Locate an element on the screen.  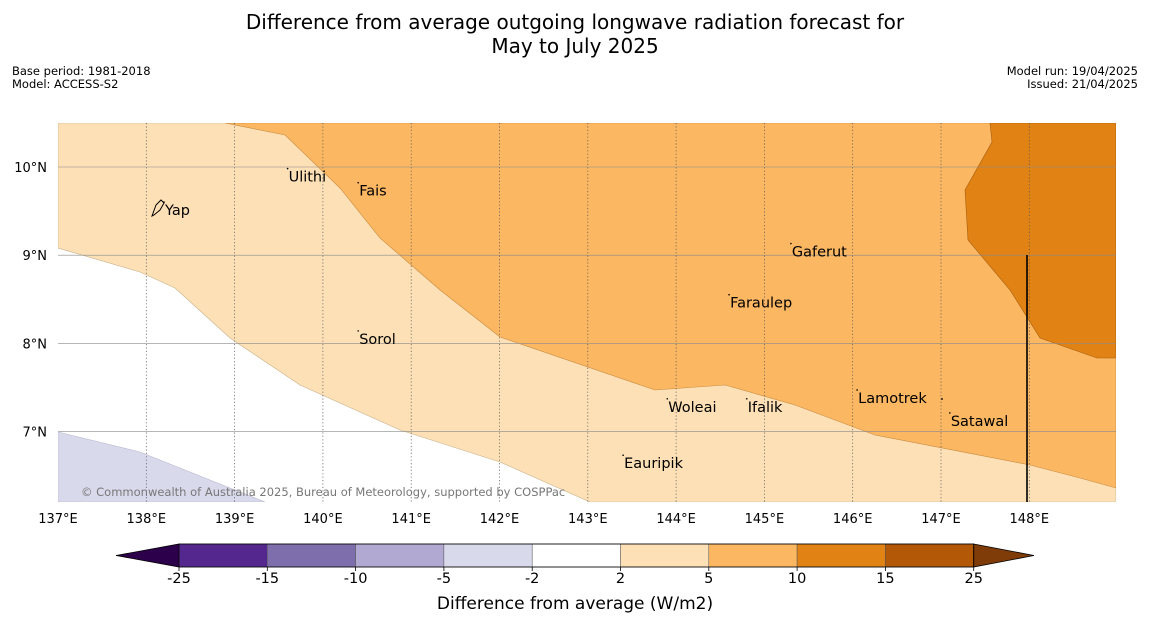
colorbar: -25 -15 -10 -5 -2 2 5 10 15 25 is located at coordinates (575, 565).